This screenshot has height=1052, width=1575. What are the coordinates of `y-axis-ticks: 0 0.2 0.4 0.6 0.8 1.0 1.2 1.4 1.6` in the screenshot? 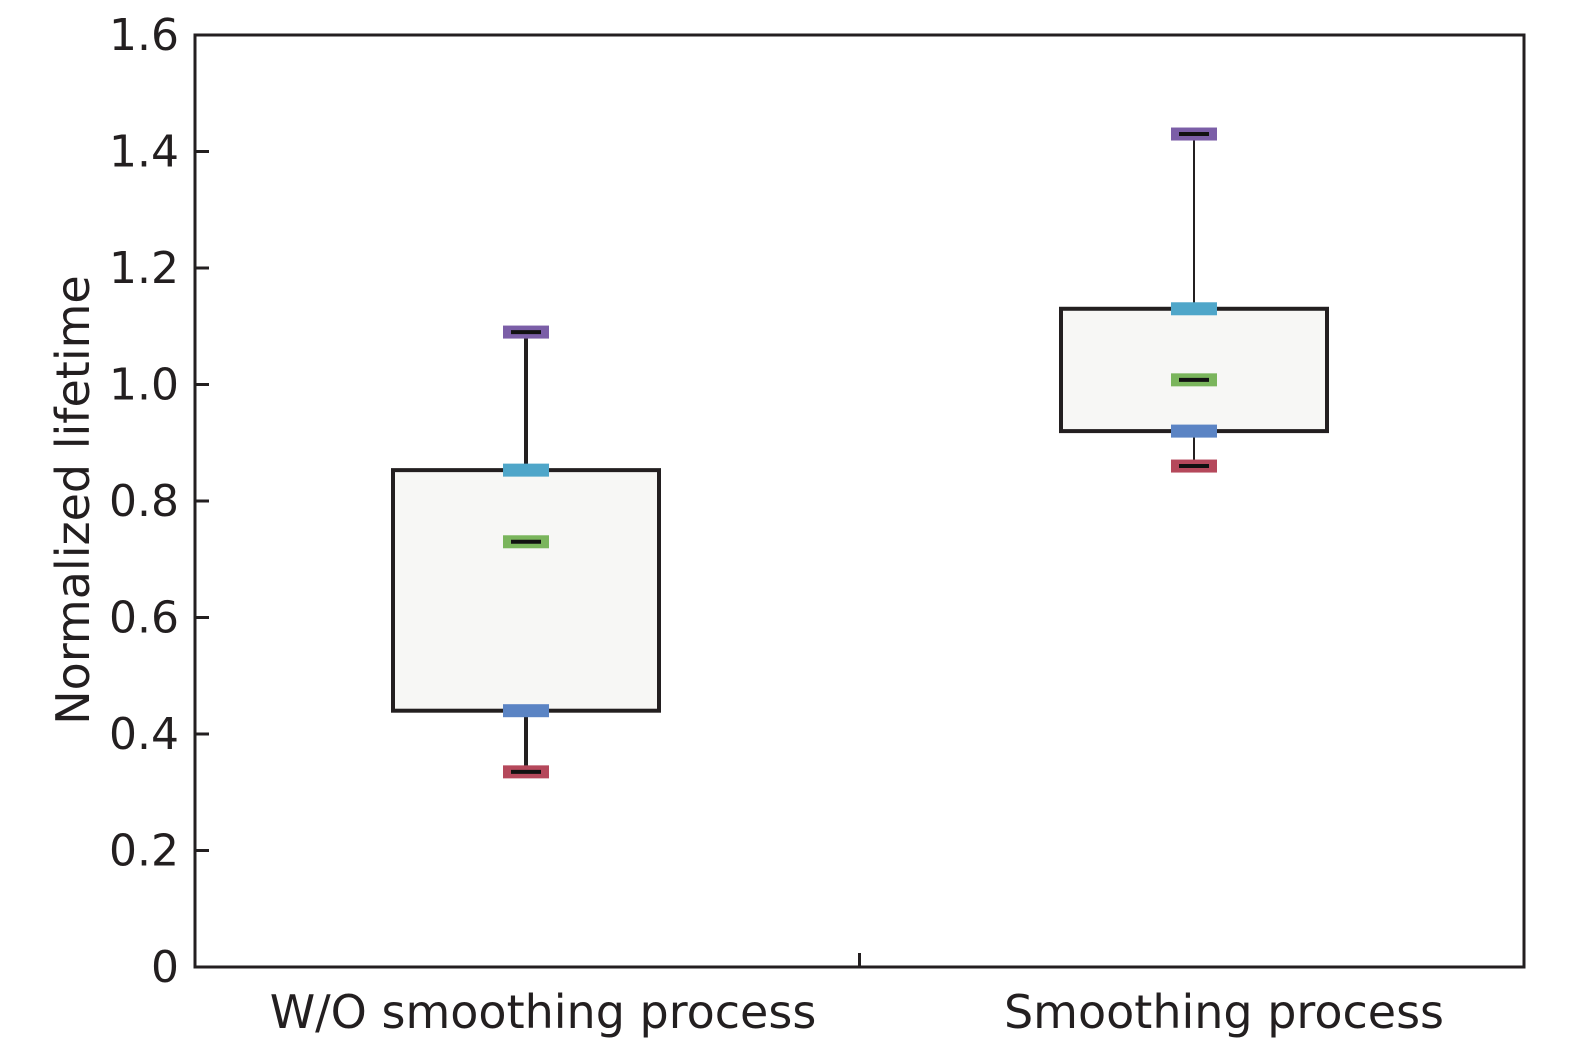 It's located at (159, 501).